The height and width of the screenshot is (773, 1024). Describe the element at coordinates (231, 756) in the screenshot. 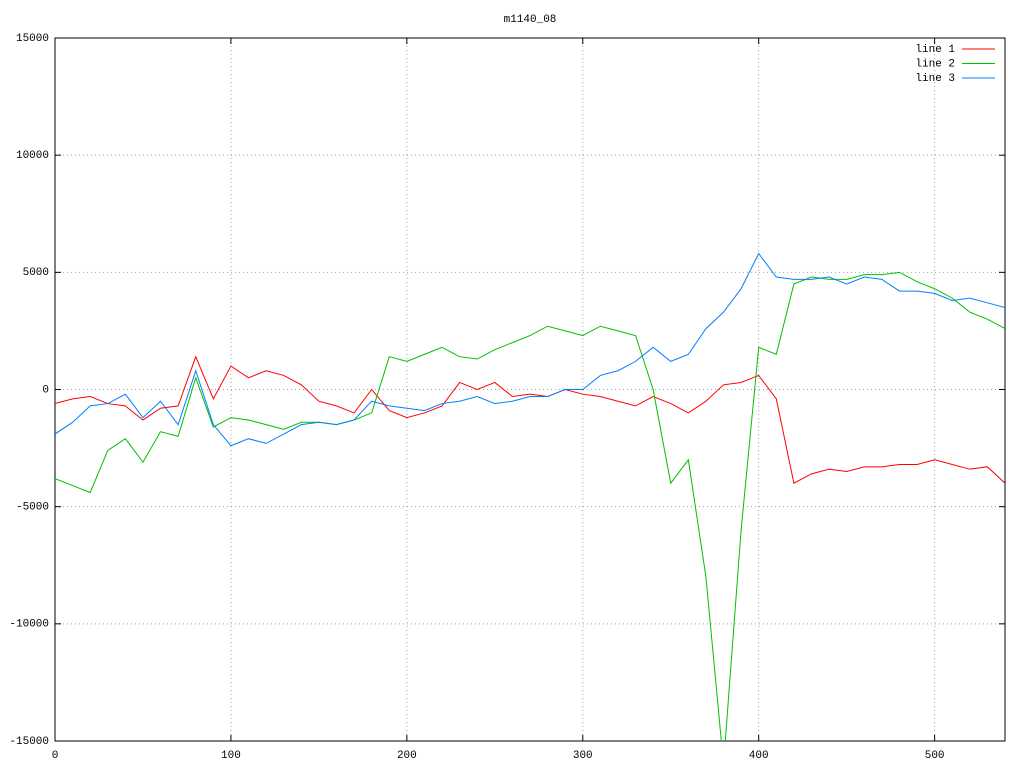

I see `x-tick-label: 100` at that location.